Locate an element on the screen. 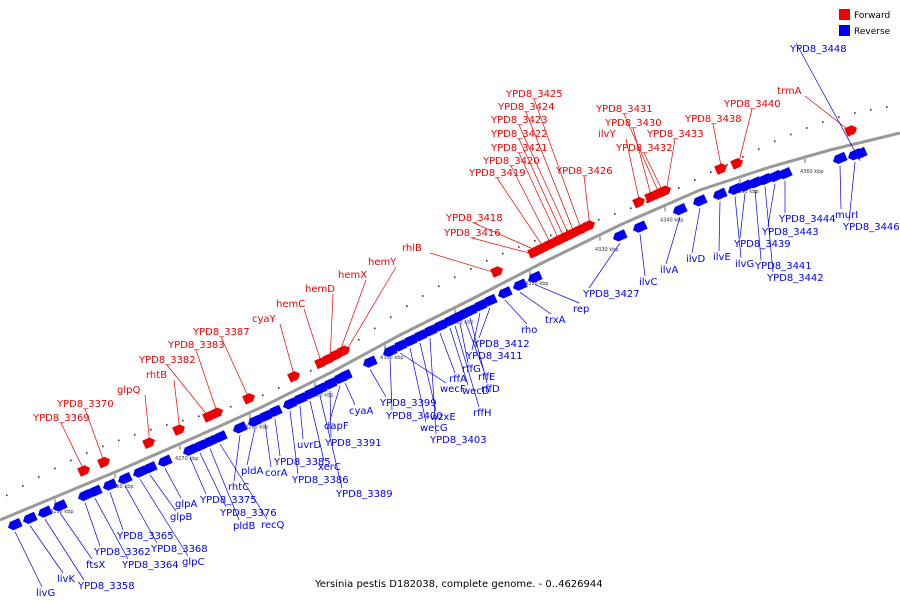  forward-gene-label: YPD8_3383 is located at coordinates (196, 345).